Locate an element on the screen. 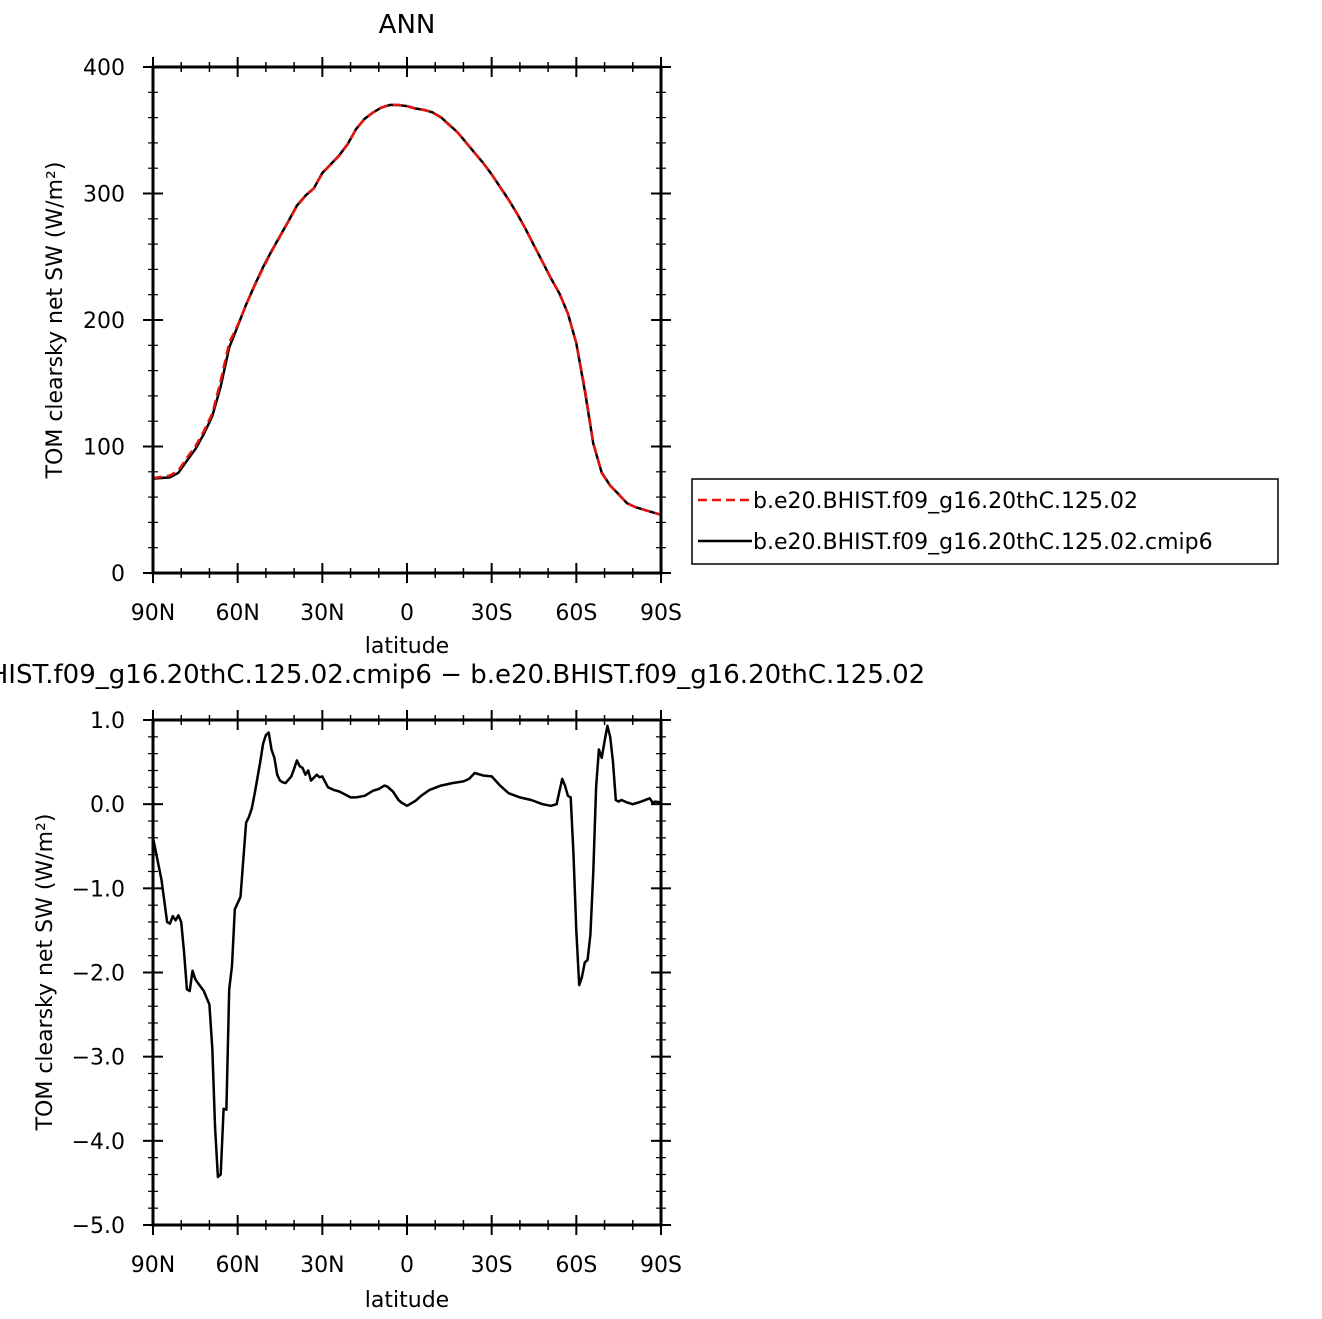  y-tick-label: 300 is located at coordinates (104, 195).